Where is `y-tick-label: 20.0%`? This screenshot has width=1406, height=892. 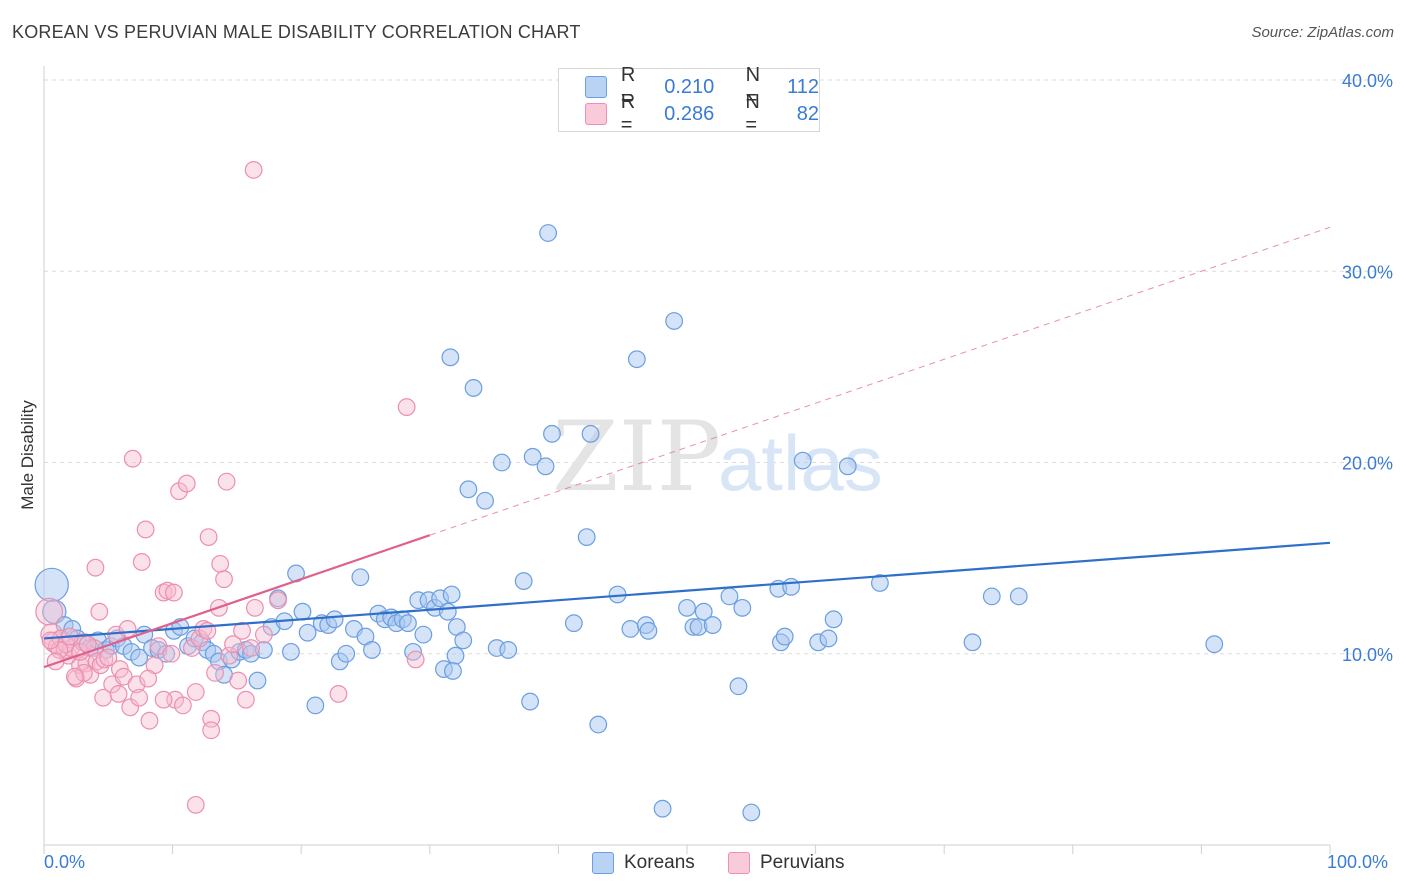
y-tick-label: 20.0% is located at coordinates (1367, 464).